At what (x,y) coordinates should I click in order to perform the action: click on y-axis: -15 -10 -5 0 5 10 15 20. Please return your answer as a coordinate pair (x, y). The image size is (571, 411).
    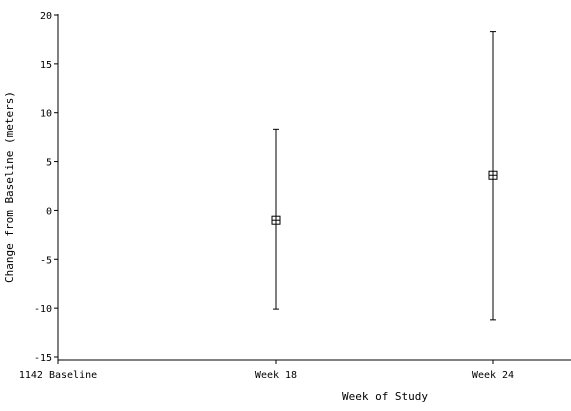
    Looking at the image, I should click on (46, 187).